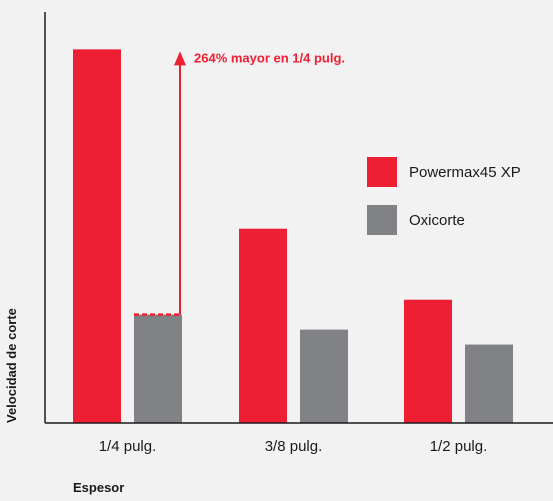 This screenshot has width=553, height=501. I want to click on x-tick-labels: 1/4 pulg. 3/8 pulg. 1/2 pulg., so click(293, 446).